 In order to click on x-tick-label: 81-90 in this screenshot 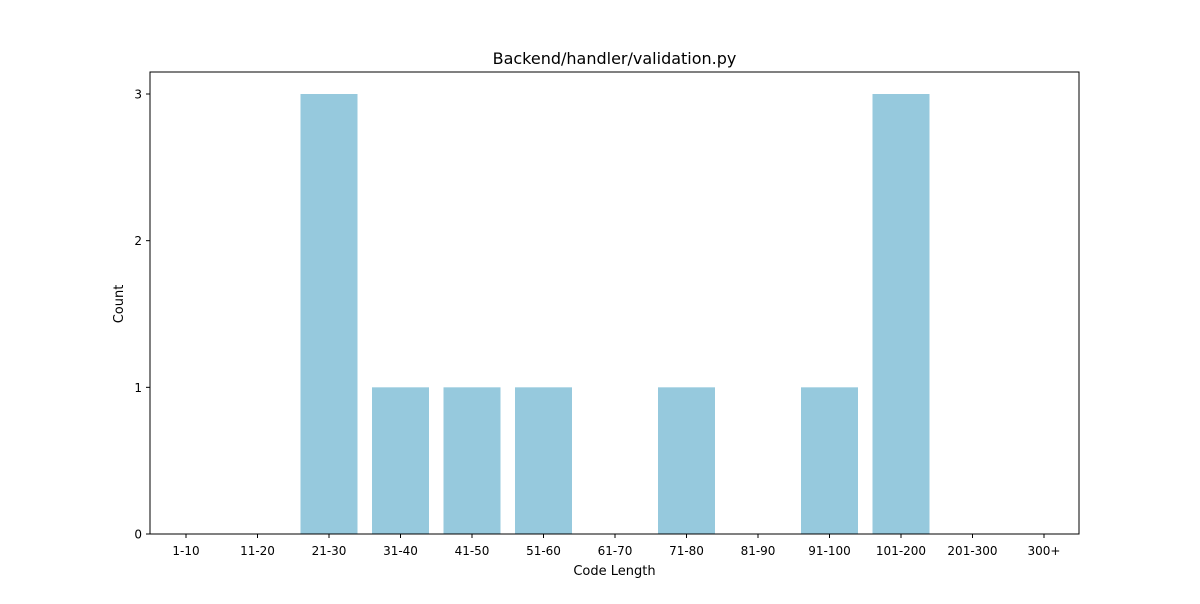, I will do `click(758, 551)`.